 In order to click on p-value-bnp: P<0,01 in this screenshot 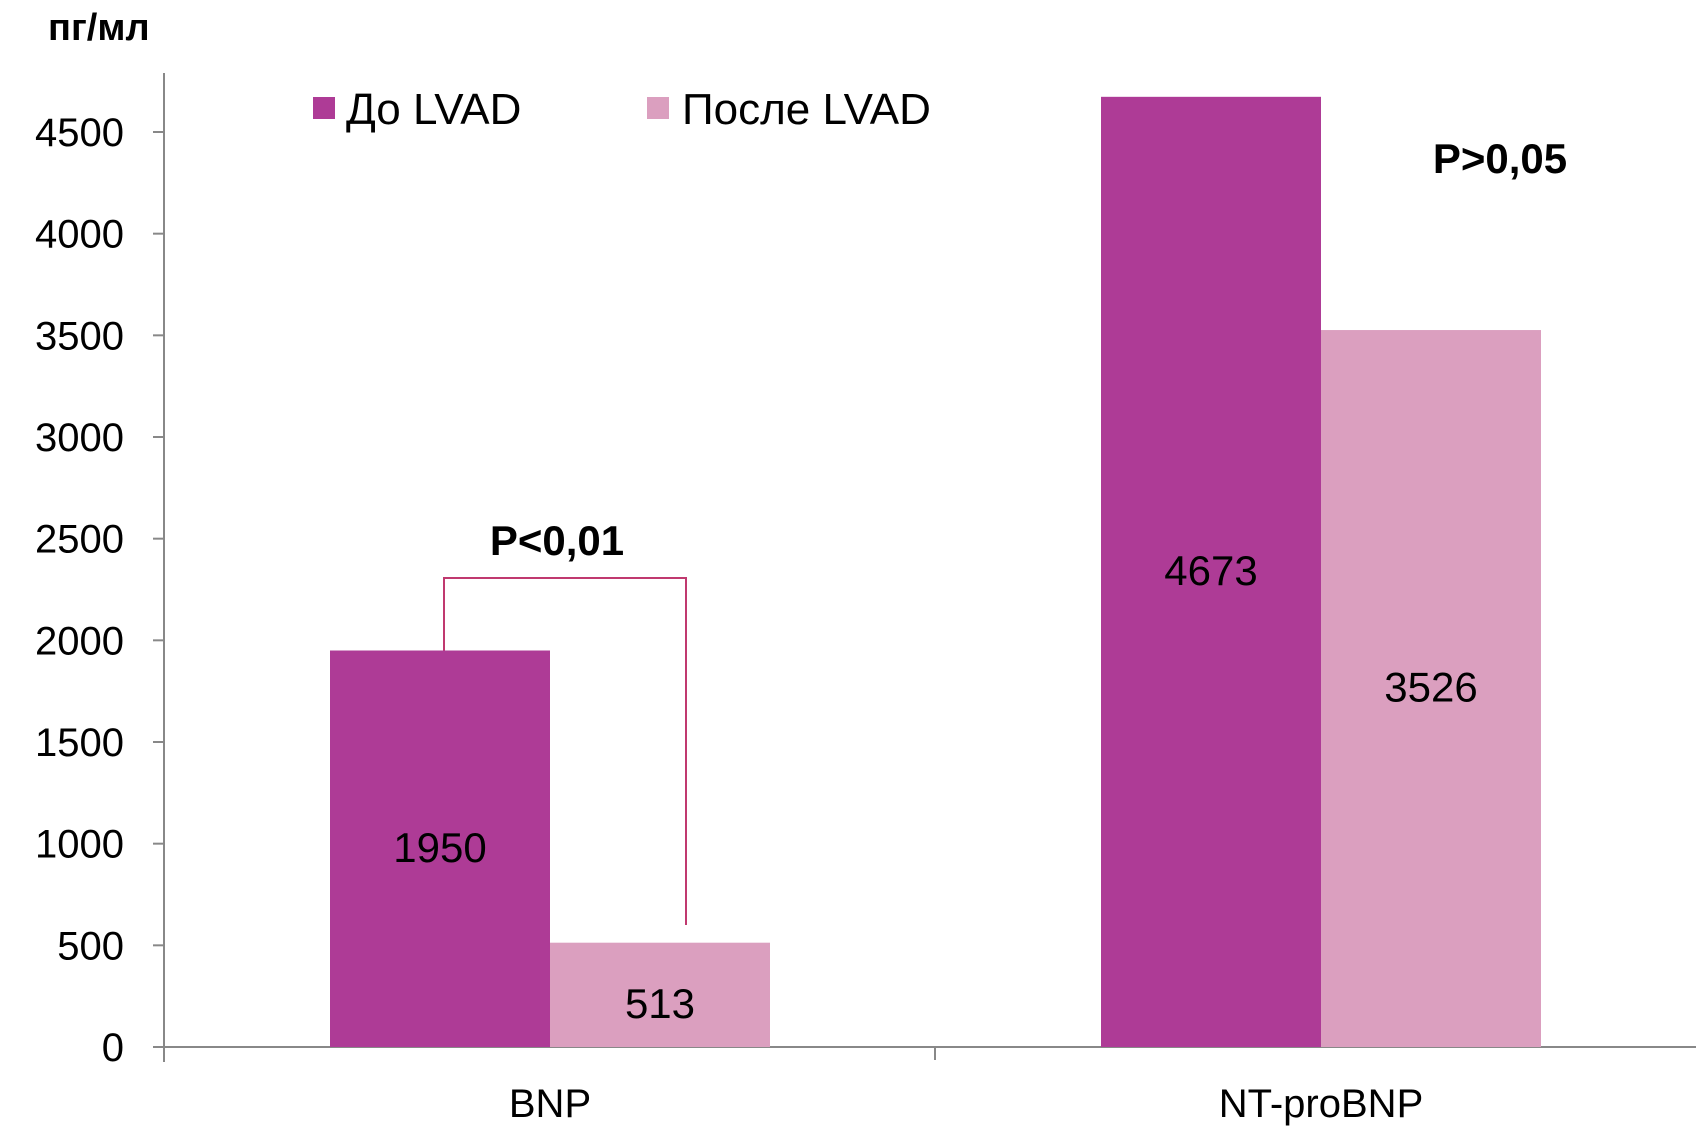, I will do `click(557, 540)`.